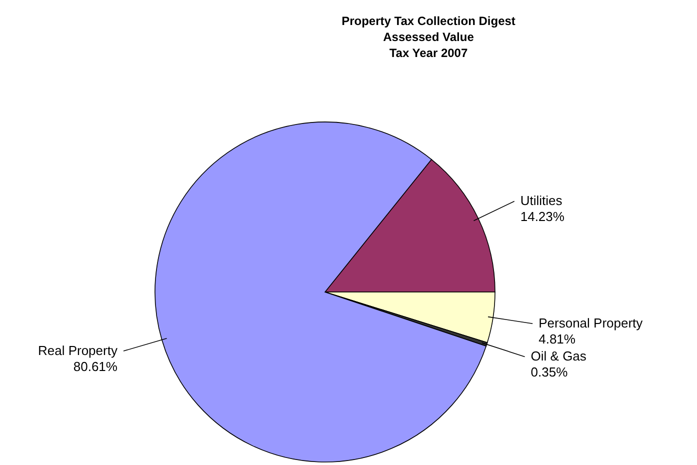  Describe the element at coordinates (557, 339) in the screenshot. I see `data-label: 4.81%` at that location.